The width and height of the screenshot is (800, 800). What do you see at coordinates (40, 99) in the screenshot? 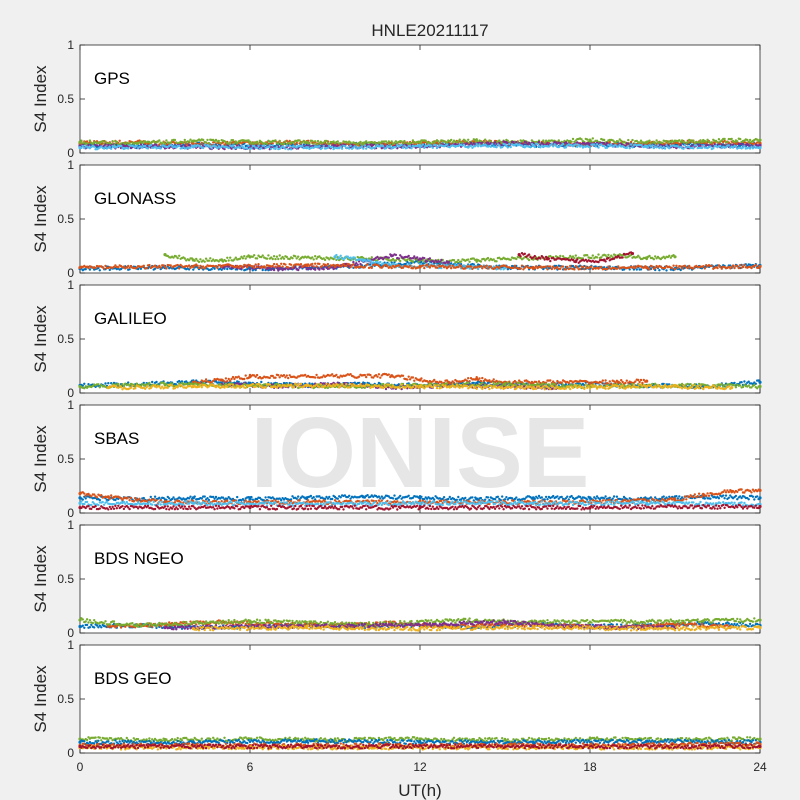
I see `y-axis-label: S4 Index` at bounding box center [40, 99].